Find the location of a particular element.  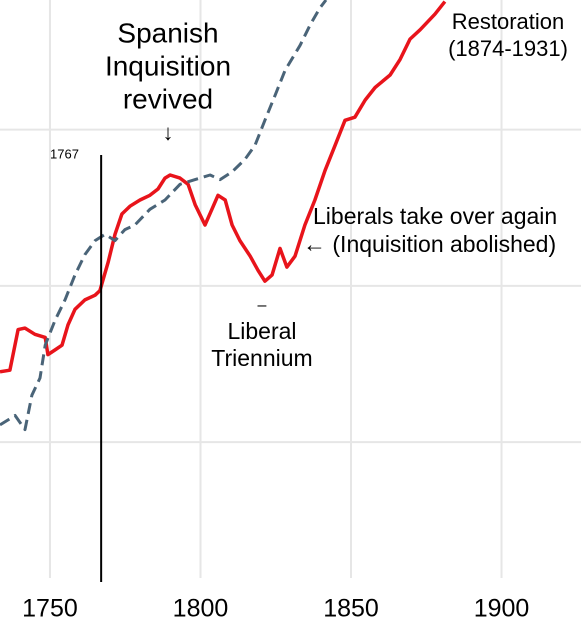

annotation: revived is located at coordinates (168, 98).